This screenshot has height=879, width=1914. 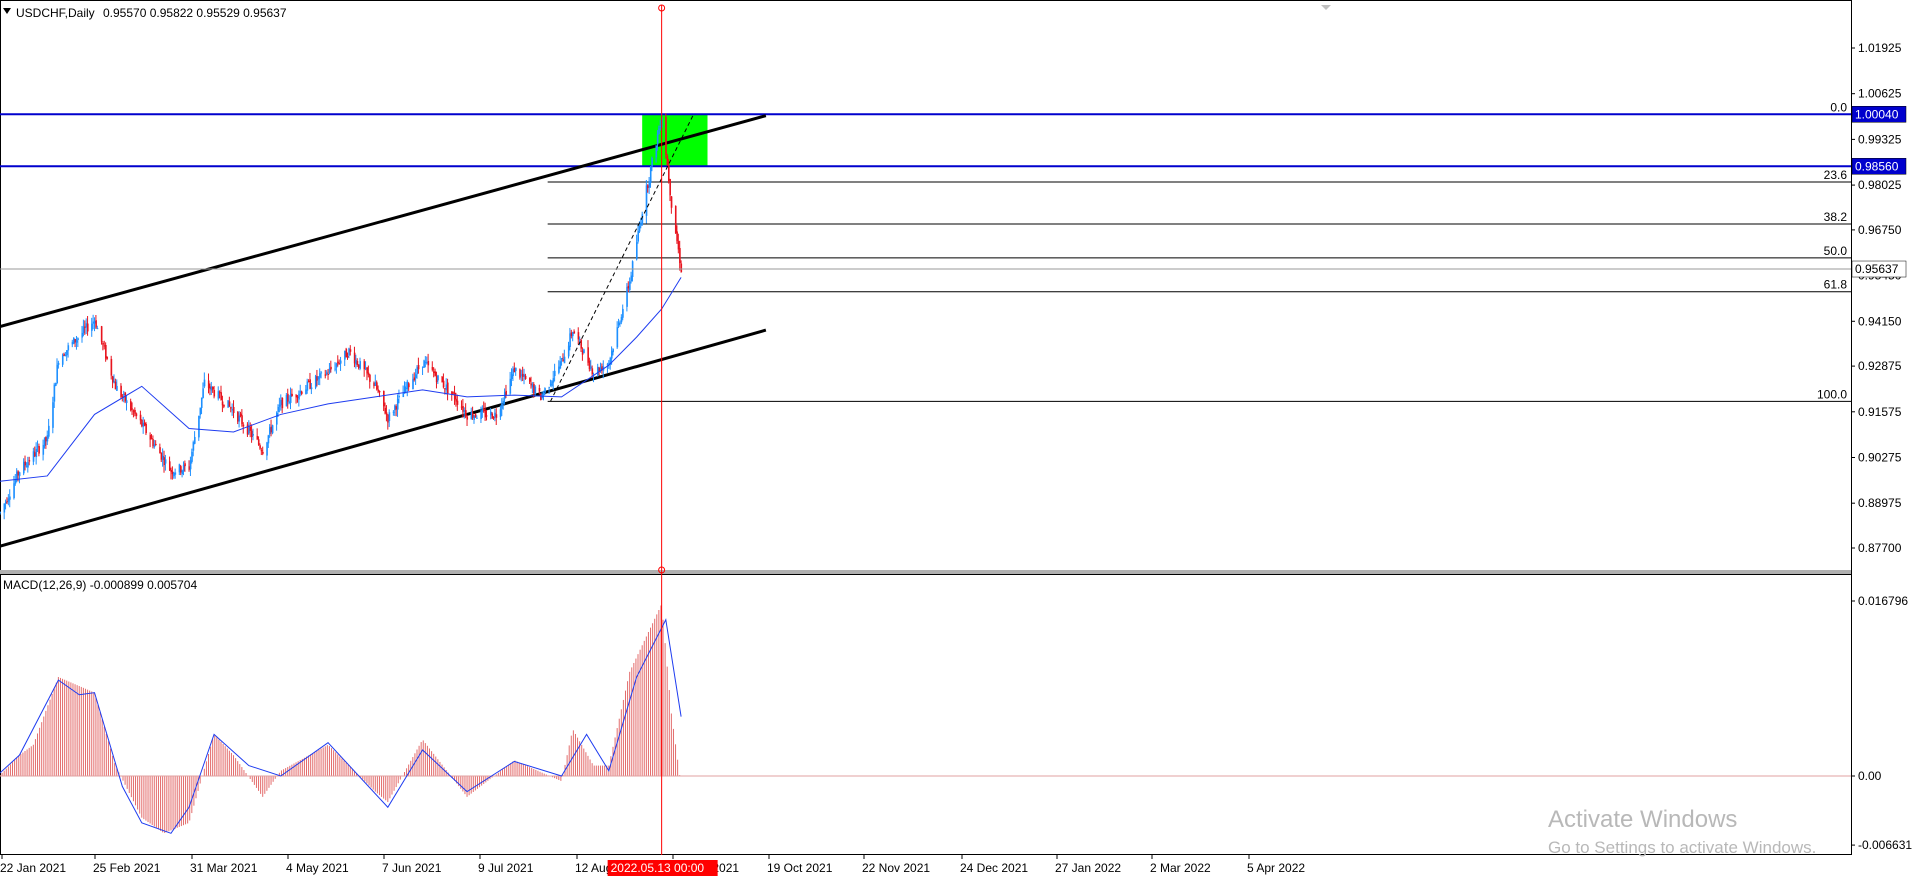 What do you see at coordinates (1870, 776) in the screenshot?
I see `macd-tick-label: 0.00` at bounding box center [1870, 776].